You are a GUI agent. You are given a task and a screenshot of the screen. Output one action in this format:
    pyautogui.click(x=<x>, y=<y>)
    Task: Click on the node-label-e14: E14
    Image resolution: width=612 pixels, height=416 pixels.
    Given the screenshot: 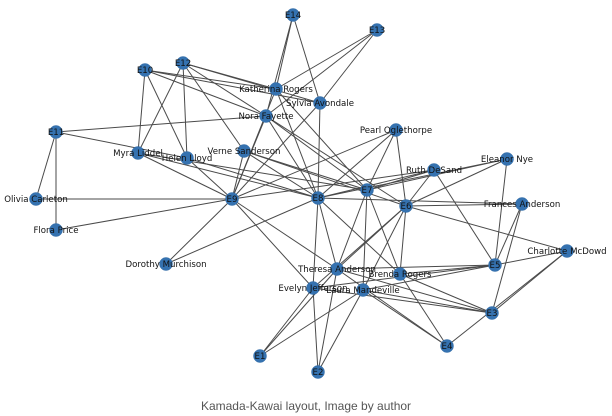 What is the action you would take?
    pyautogui.click(x=293, y=16)
    